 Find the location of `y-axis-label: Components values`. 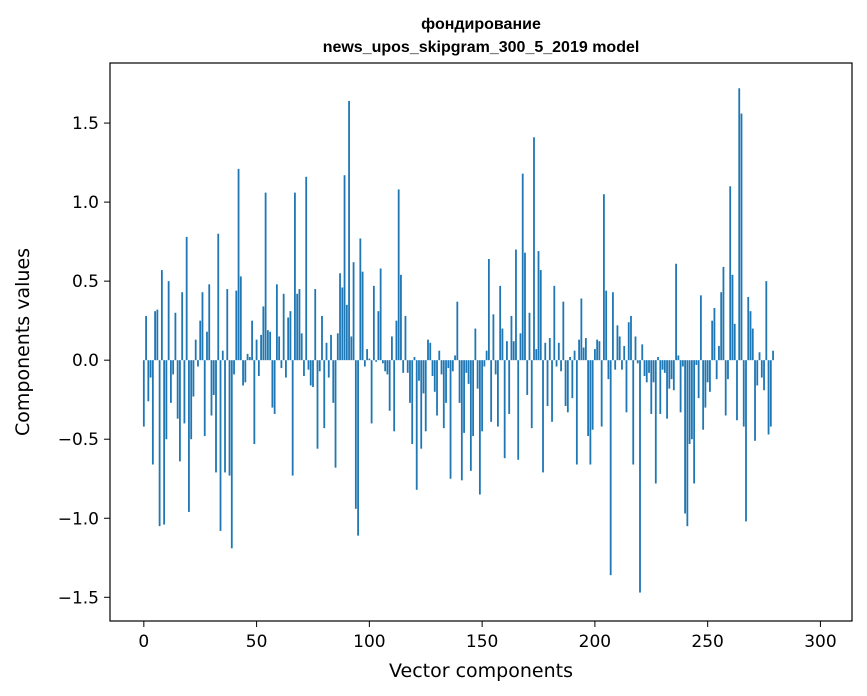

y-axis-label: Components values is located at coordinates (23, 342).